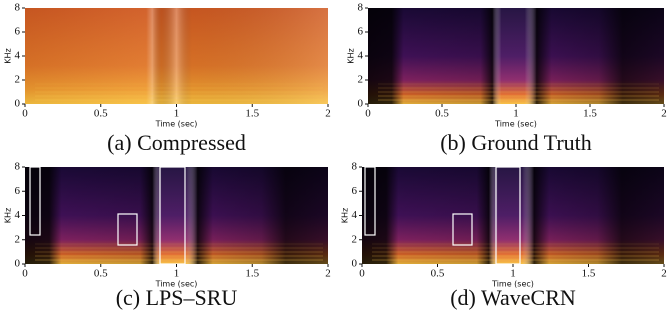 This screenshot has height=324, width=669. I want to click on caption: (b) Ground Truth, so click(516, 142).